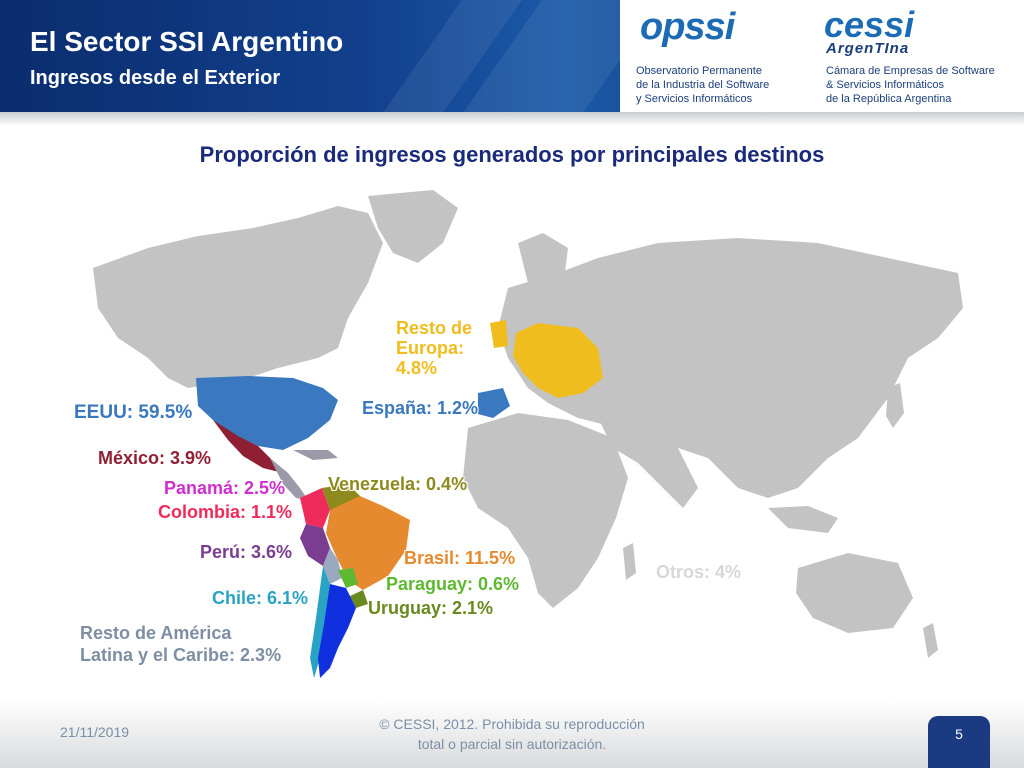 The height and width of the screenshot is (768, 1024). Describe the element at coordinates (413, 226) in the screenshot. I see `greenland-landmass` at that location.